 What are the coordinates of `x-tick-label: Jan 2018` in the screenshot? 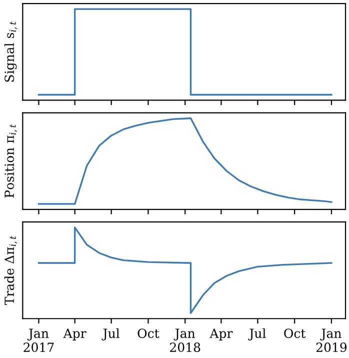 It's located at (185, 340).